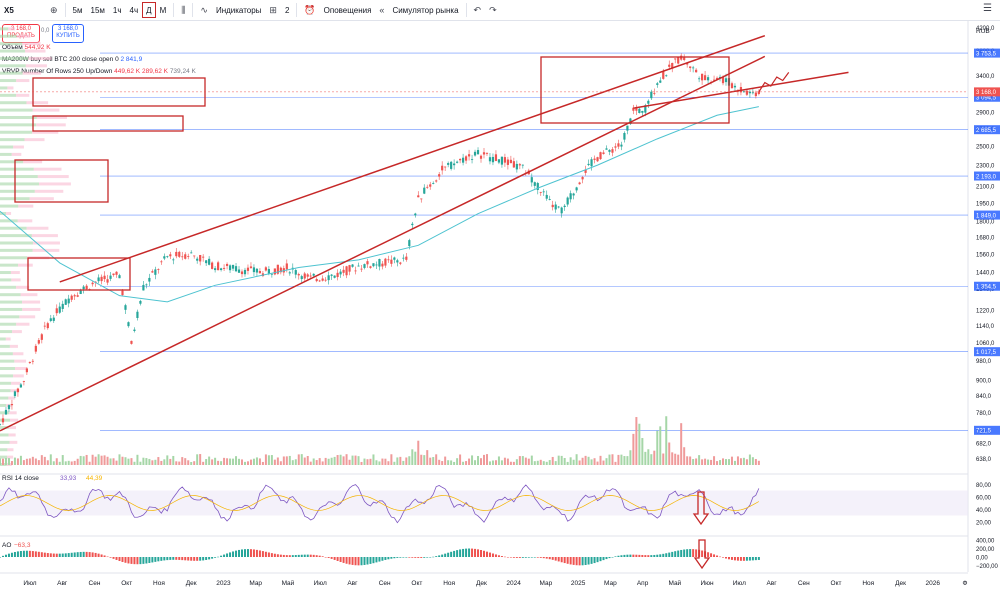 This screenshot has height=590, width=1000. I want to click on rsi-tick-label: 20,00, so click(984, 523).